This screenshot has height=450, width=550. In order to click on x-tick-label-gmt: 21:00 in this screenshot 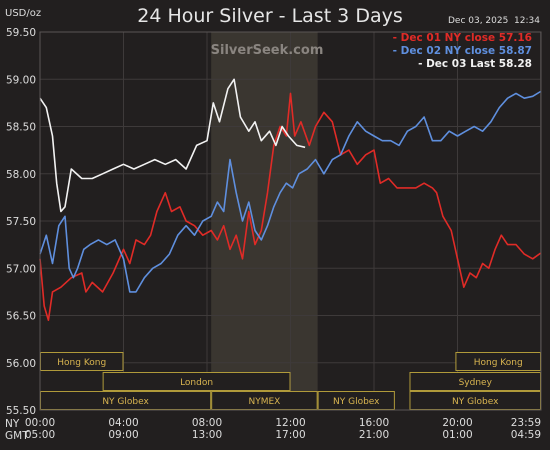, I will do `click(374, 435)`.